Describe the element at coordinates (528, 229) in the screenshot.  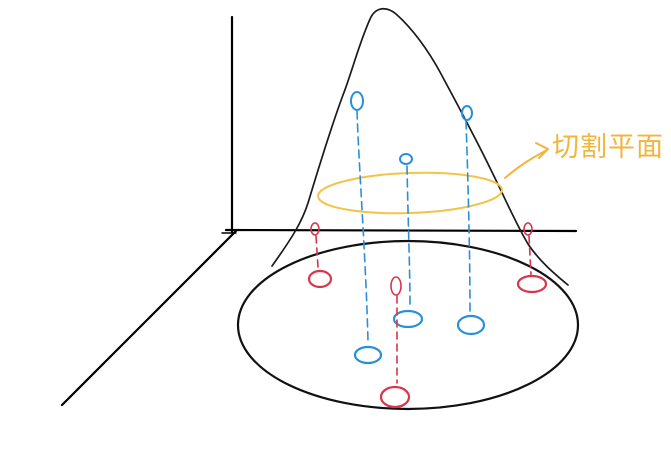
I see `red-marker-right` at that location.